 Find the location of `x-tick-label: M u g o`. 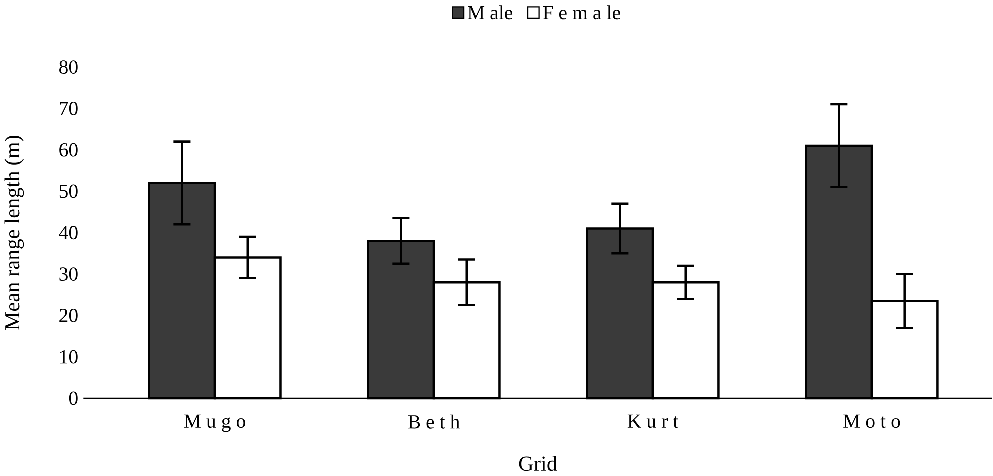

x-tick-label: M u g o is located at coordinates (215, 423).